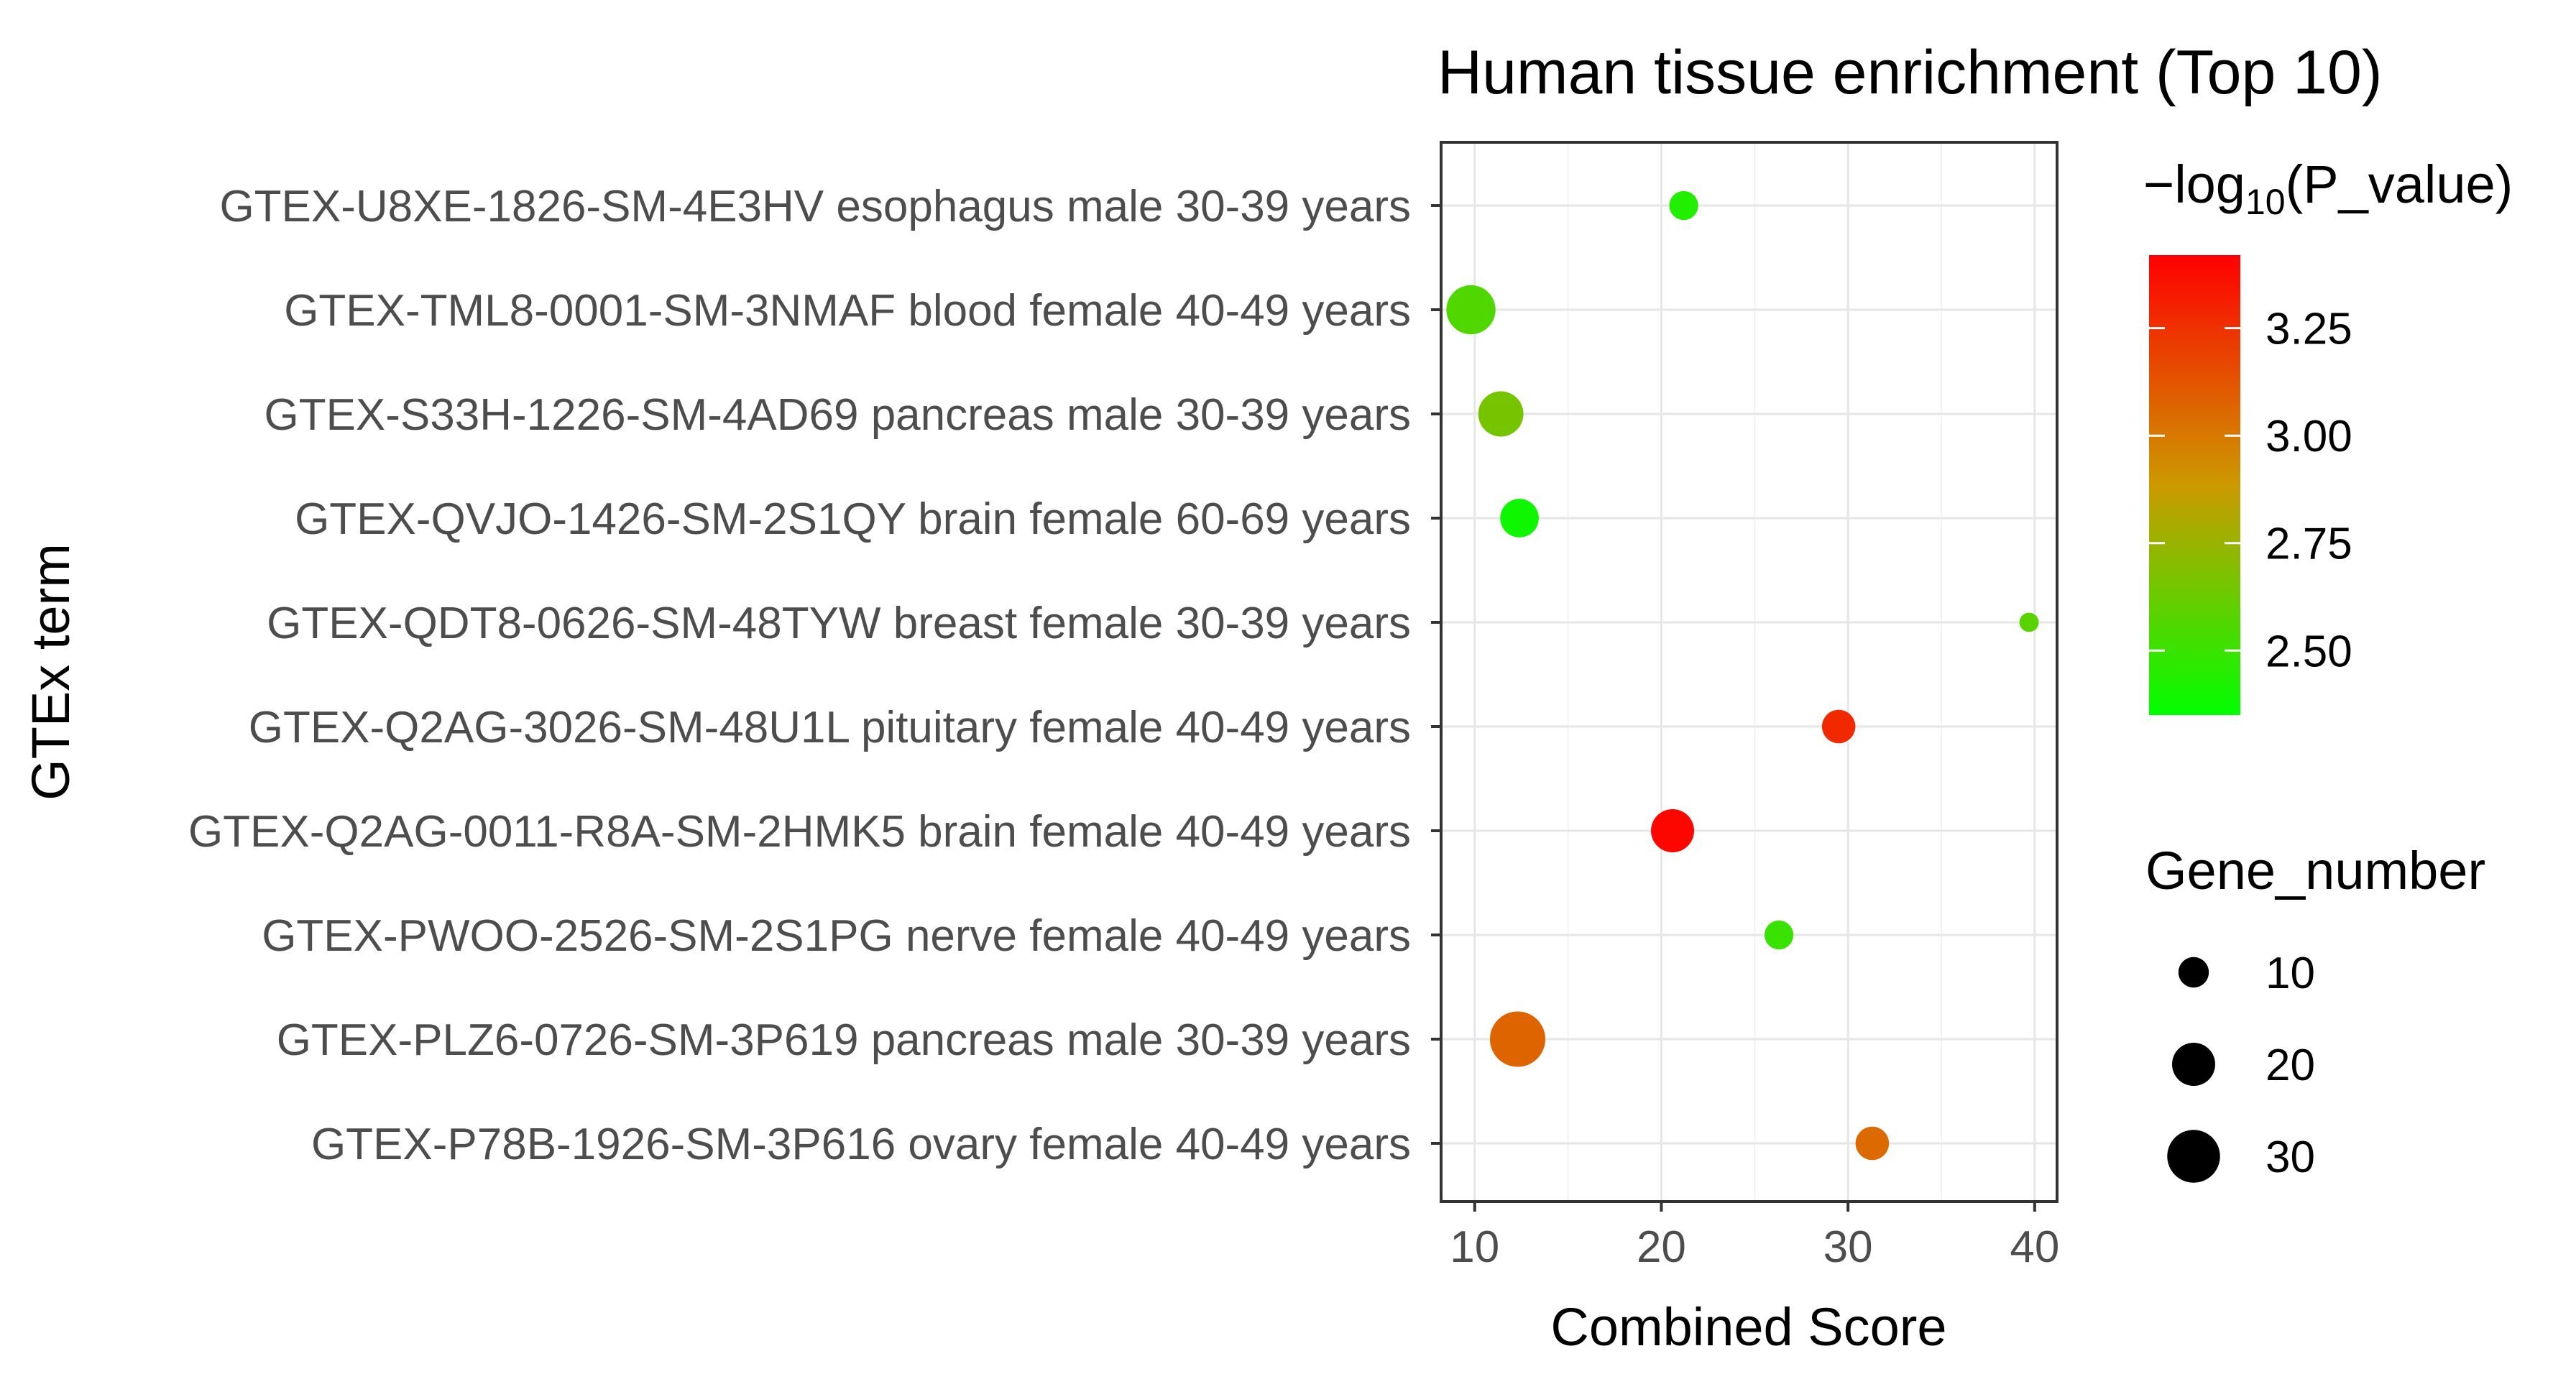 The width and height of the screenshot is (2576, 1392). I want to click on color-tick-label: 2.75, so click(2309, 544).